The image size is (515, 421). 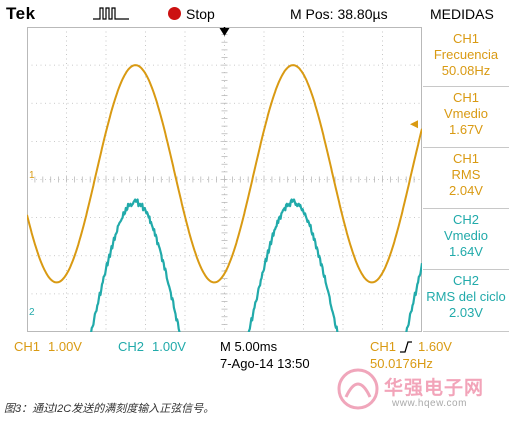 I want to click on measurement-value: 2.04V, so click(x=466, y=190).